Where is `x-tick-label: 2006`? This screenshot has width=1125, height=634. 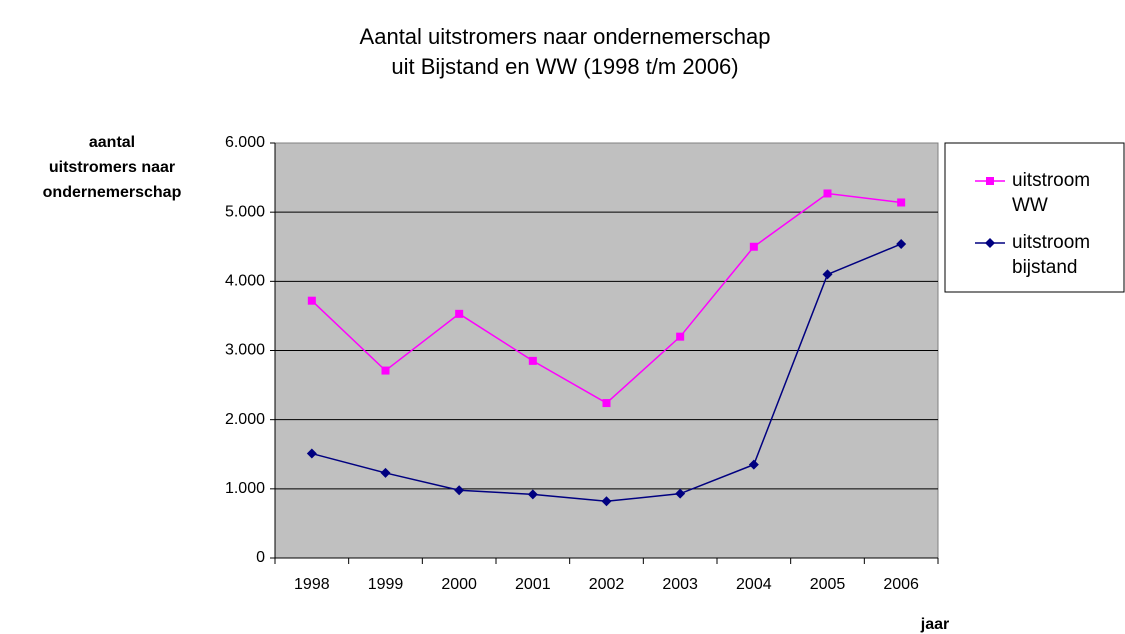 x-tick-label: 2006 is located at coordinates (901, 584).